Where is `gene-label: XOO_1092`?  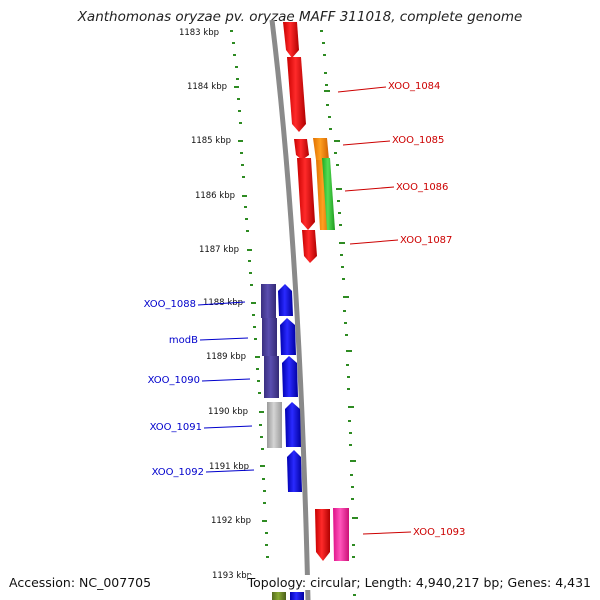 gene-label: XOO_1092 is located at coordinates (178, 472).